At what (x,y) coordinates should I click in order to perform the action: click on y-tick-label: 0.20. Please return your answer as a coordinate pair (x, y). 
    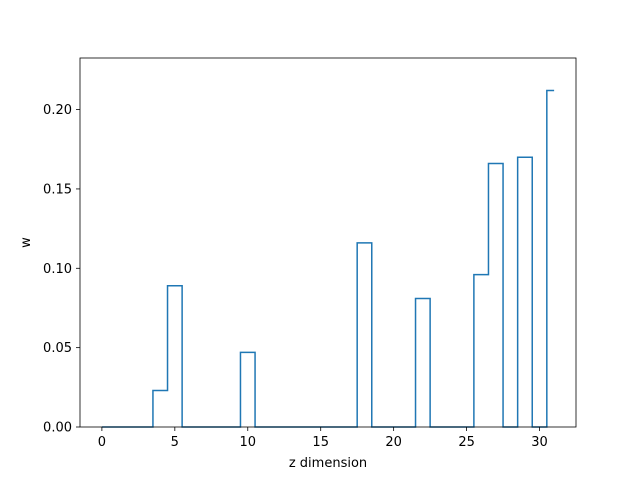
    Looking at the image, I should click on (57, 110).